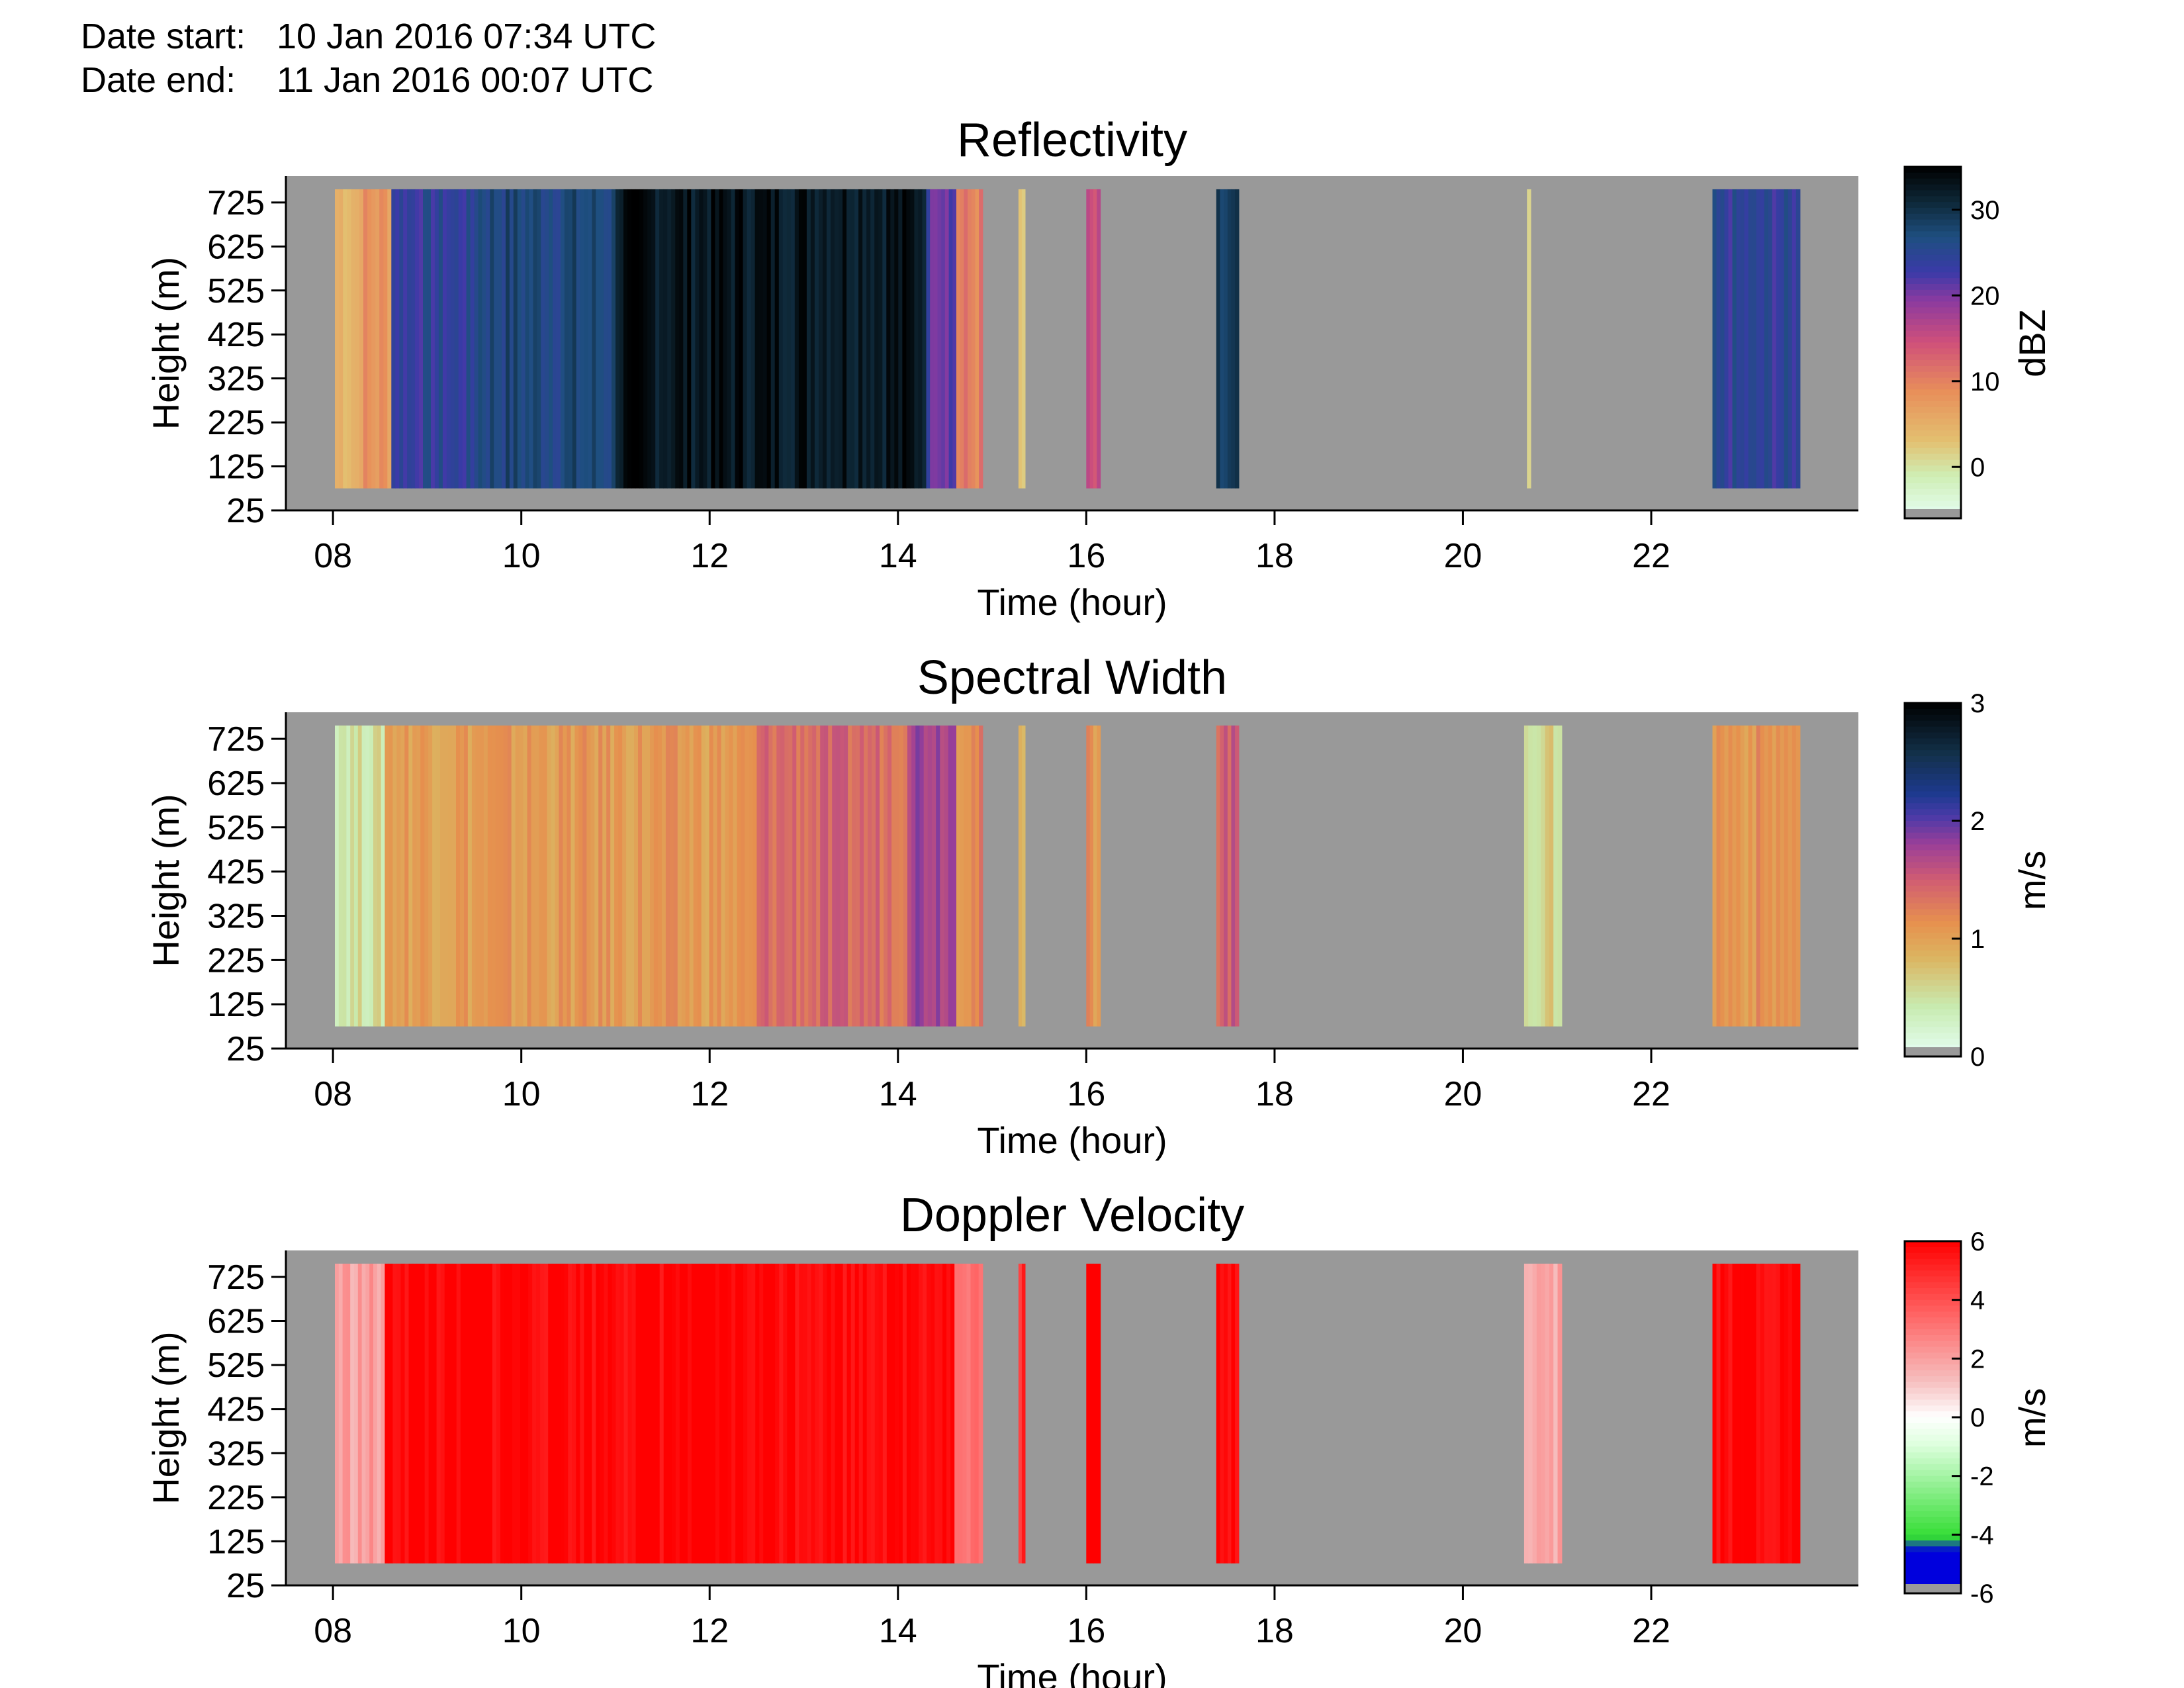  Describe the element at coordinates (1072, 1672) in the screenshot. I see `x-axis-label: Time (hour)` at that location.